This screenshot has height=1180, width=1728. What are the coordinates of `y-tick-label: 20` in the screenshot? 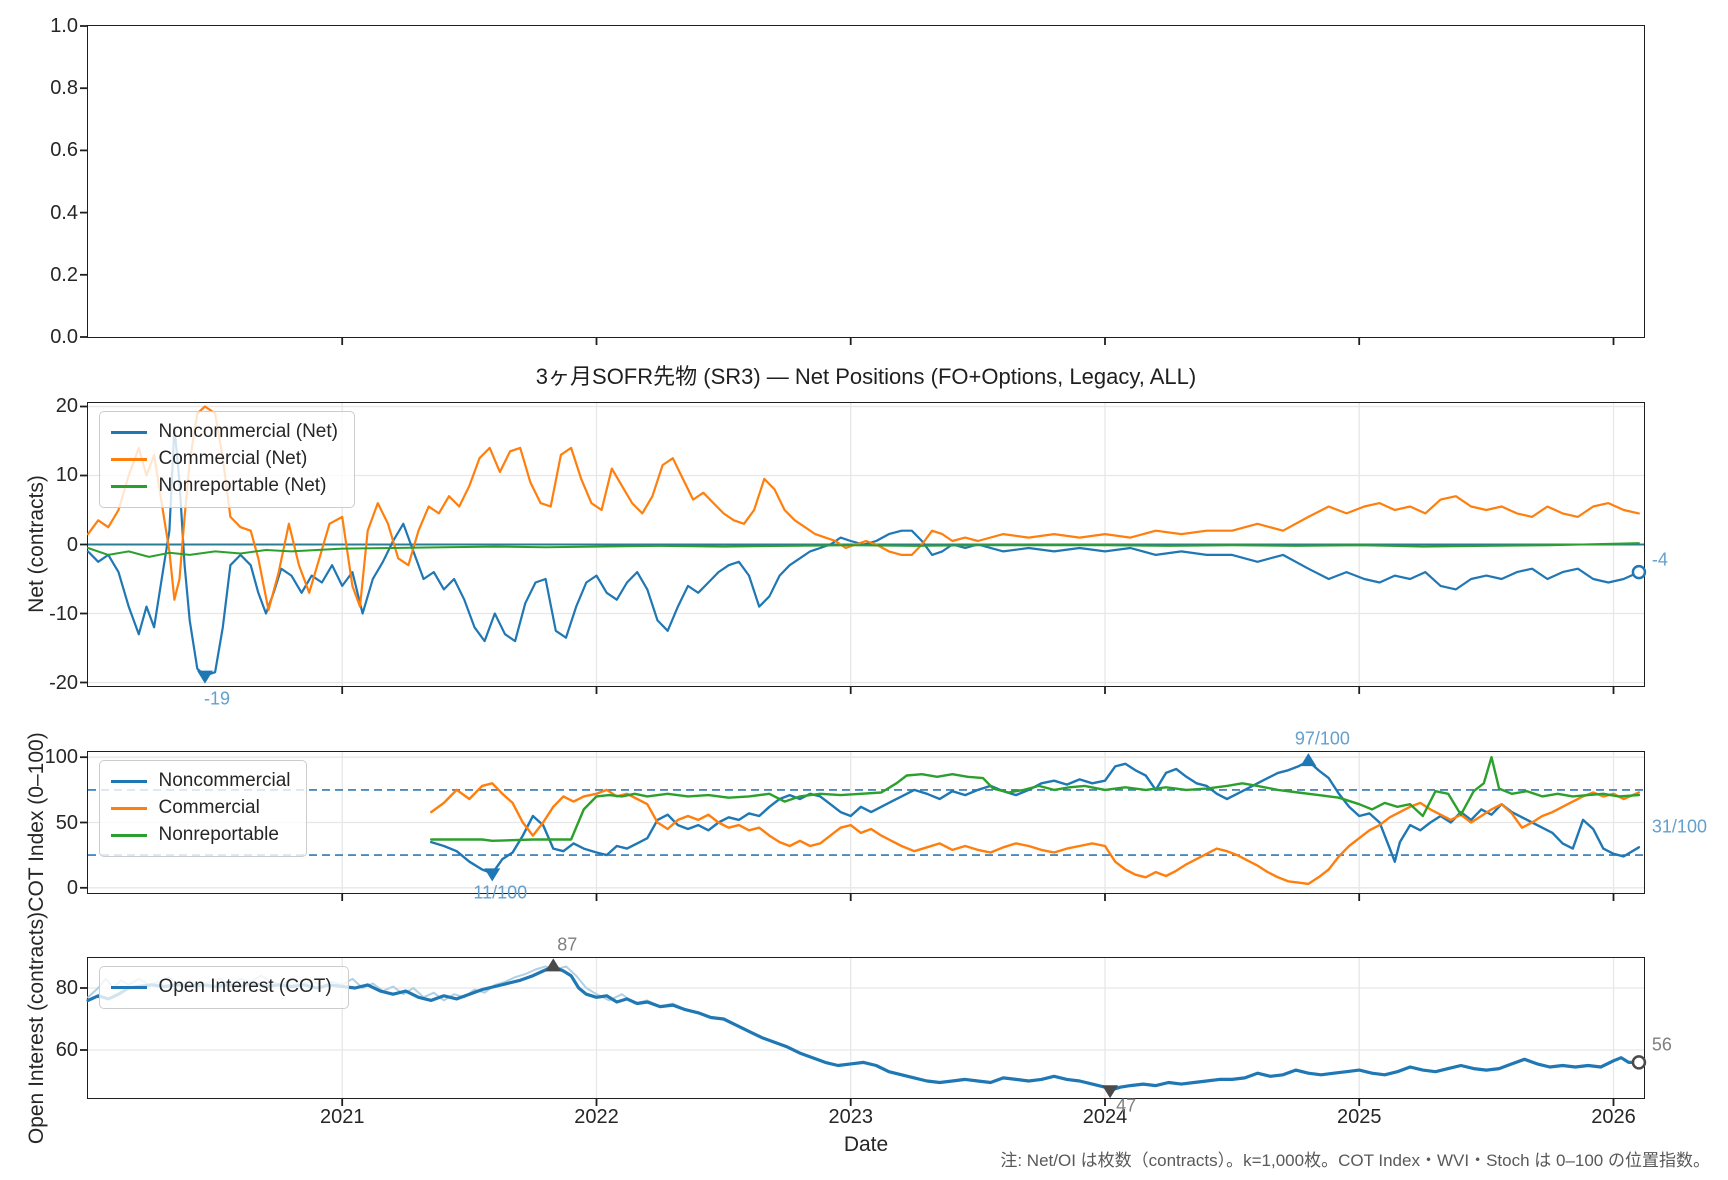 It's located at (66, 406).